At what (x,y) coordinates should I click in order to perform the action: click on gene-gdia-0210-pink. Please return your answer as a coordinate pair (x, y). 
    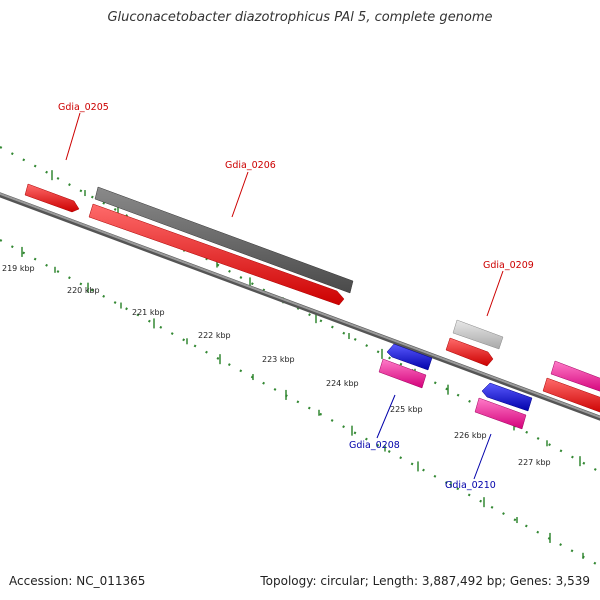
    Looking at the image, I should click on (500, 413).